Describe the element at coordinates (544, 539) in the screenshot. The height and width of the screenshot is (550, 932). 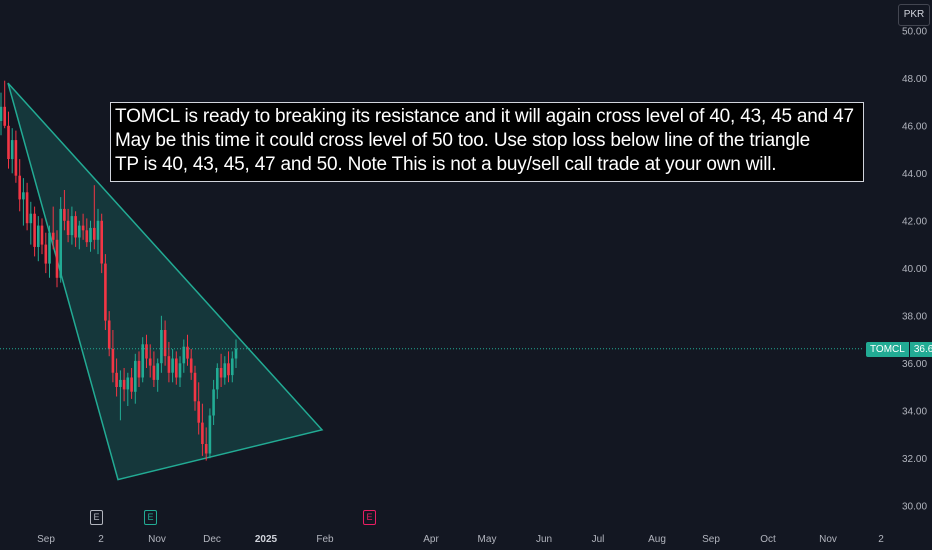
I see `x-tick-label: Jun` at that location.